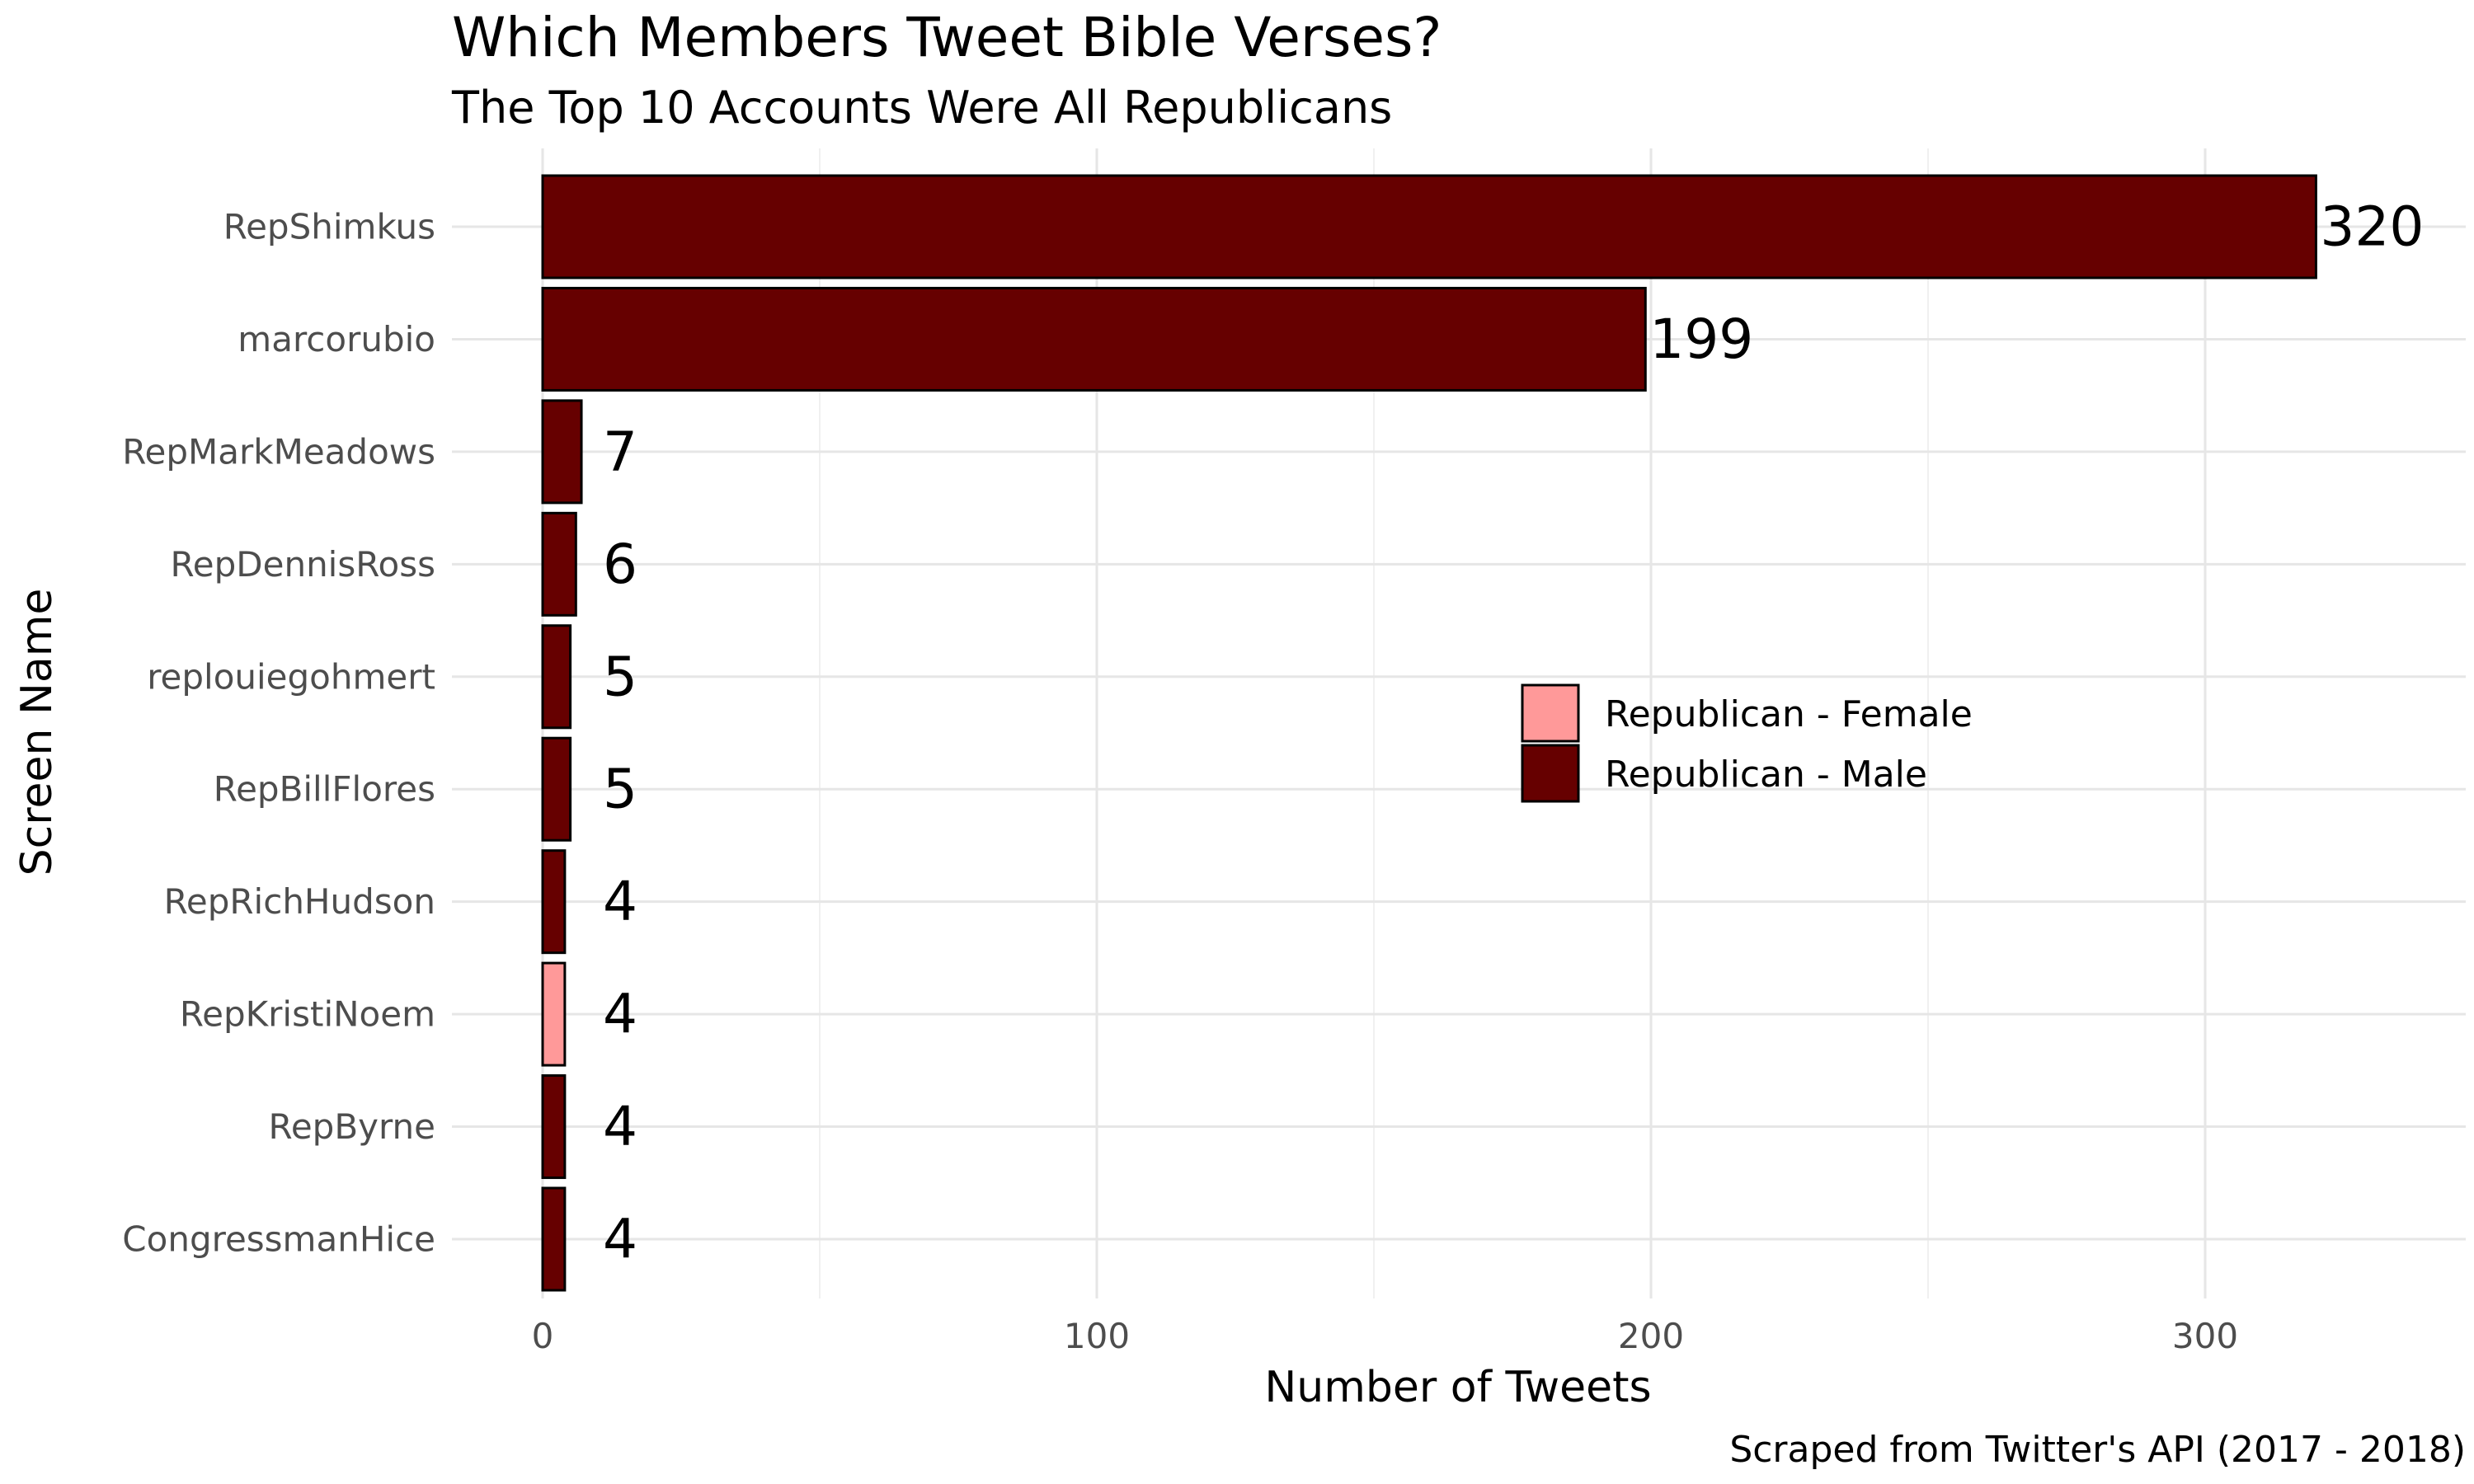 This screenshot has width=2474, height=1484. Describe the element at coordinates (329, 227) in the screenshot. I see `category-label-repshimkus: RepShimkus` at that location.